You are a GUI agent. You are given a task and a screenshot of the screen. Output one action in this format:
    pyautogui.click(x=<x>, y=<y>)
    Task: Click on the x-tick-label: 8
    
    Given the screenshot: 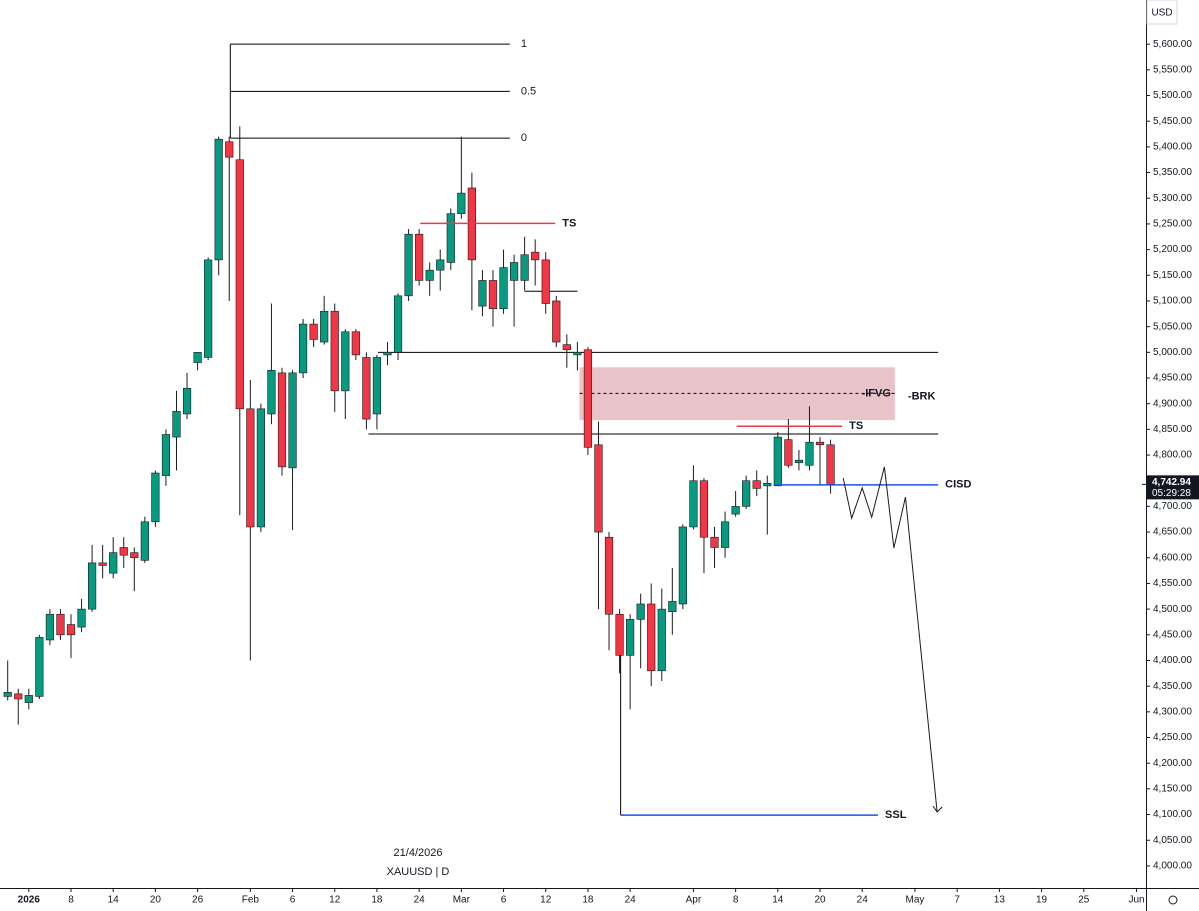 What is the action you would take?
    pyautogui.click(x=736, y=900)
    